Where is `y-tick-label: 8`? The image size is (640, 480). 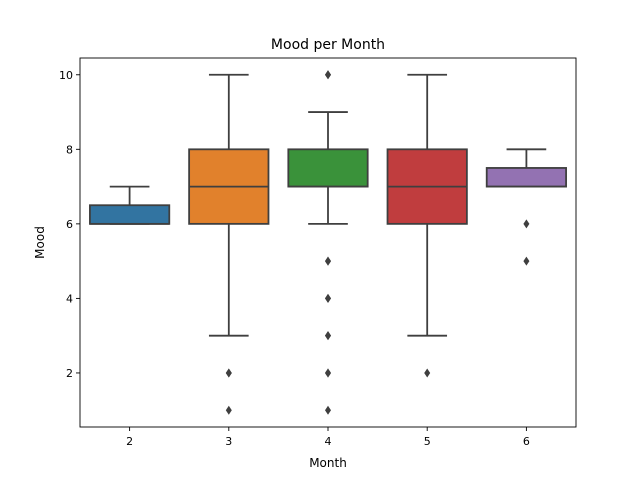
y-tick-label: 8 is located at coordinates (69, 149).